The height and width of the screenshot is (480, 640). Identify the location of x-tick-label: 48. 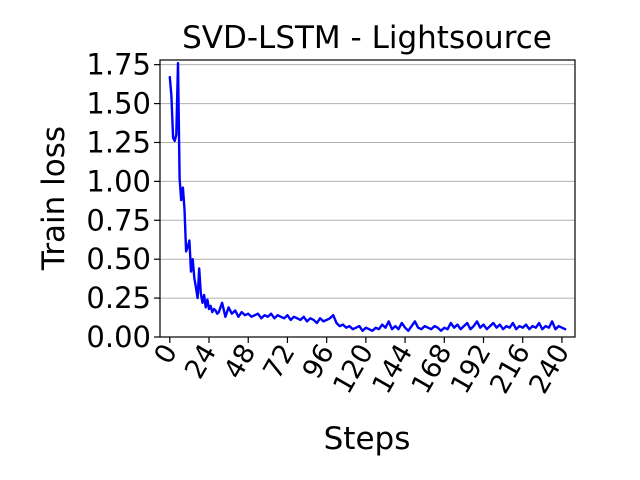
(240, 361).